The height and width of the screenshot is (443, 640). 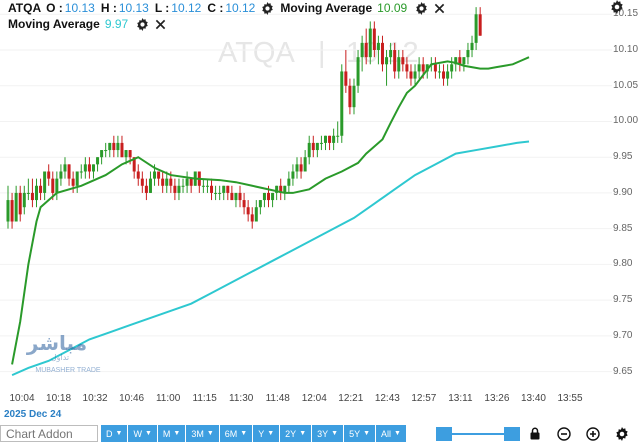 I want to click on y-tick-label: 9.75, so click(x=623, y=300).